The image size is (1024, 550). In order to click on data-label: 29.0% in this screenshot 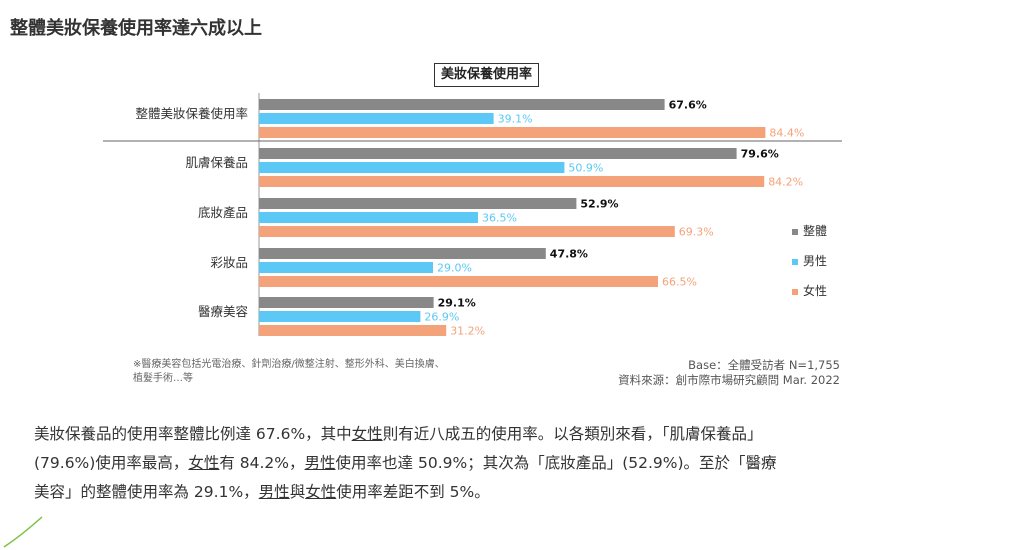, I will do `click(454, 268)`.